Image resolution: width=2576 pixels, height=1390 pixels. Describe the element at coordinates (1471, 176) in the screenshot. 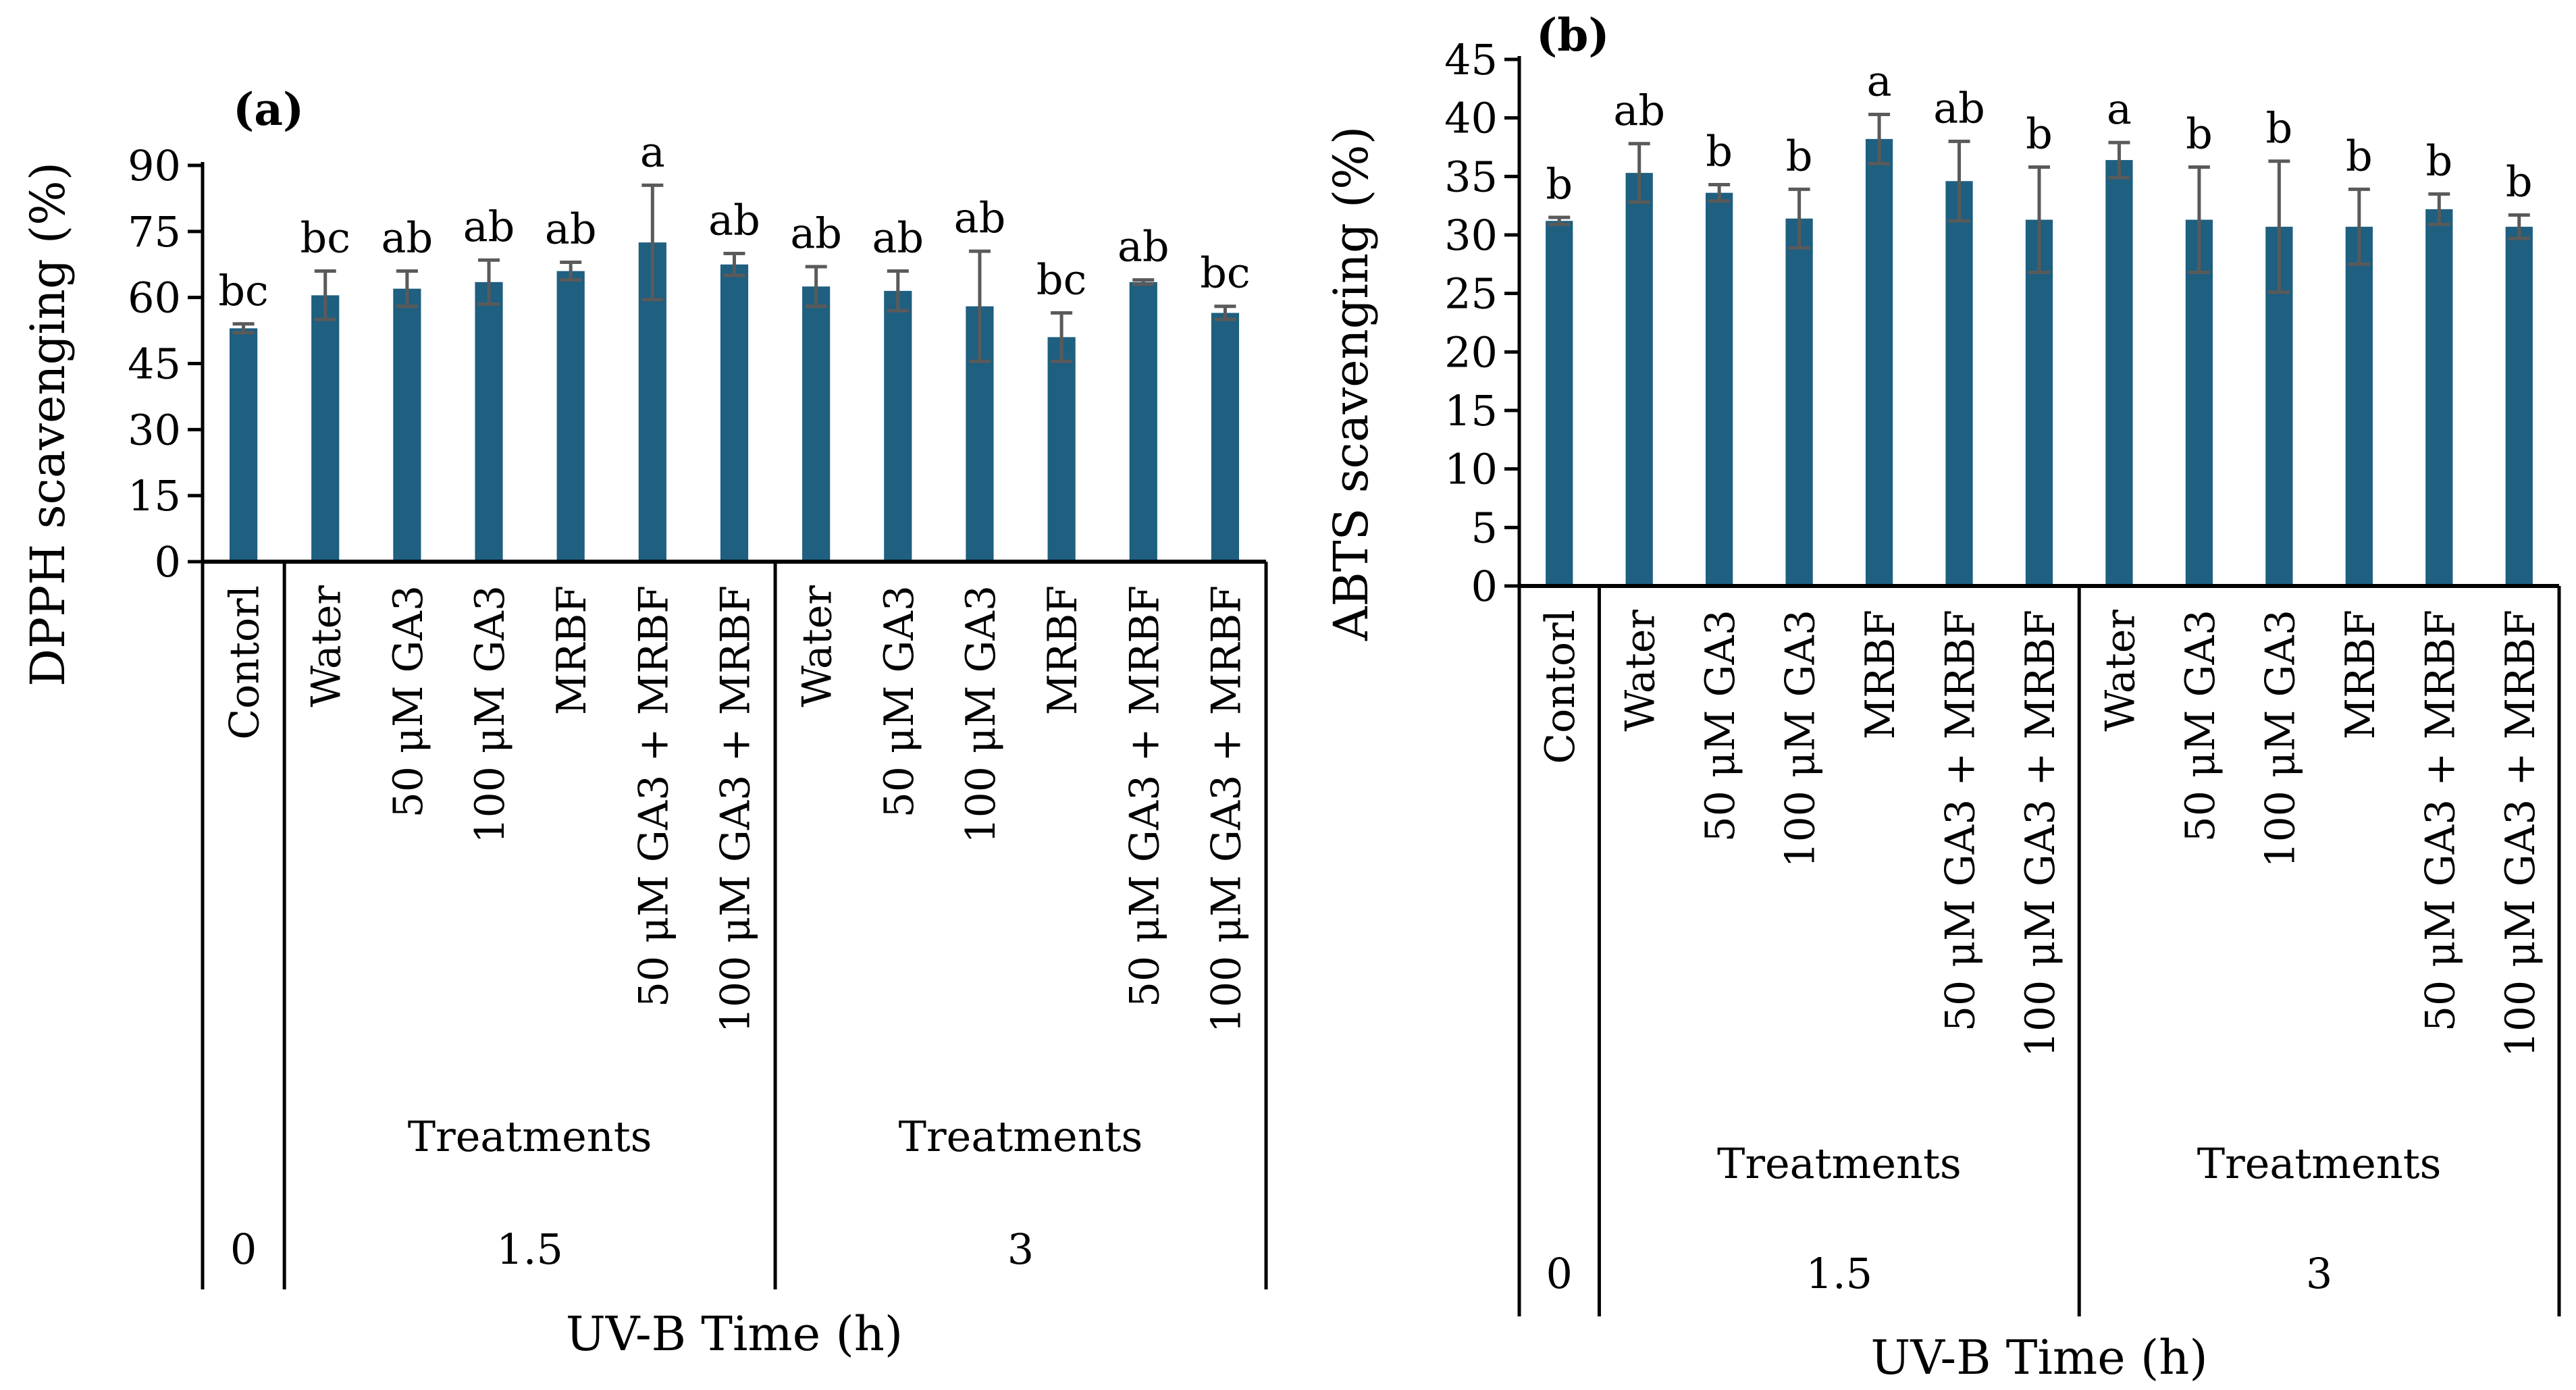

I see `y-tick-label: 35` at that location.